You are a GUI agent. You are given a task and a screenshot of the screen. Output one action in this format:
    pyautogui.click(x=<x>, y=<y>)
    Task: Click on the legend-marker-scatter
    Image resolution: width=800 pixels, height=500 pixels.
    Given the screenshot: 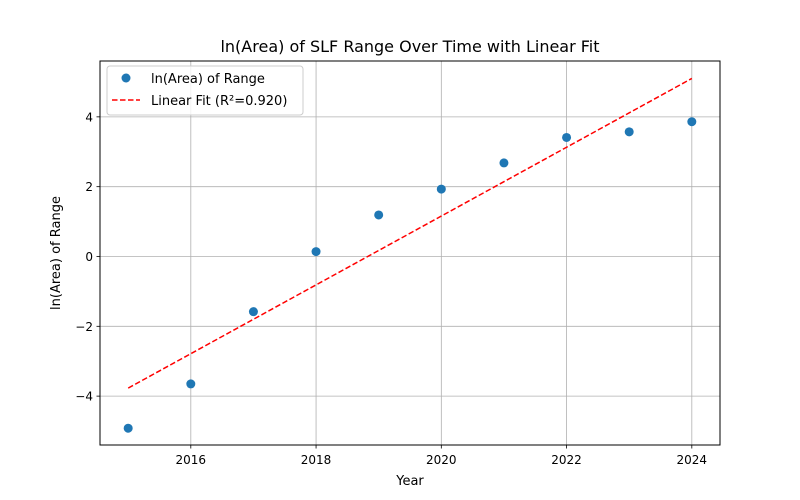 What is the action you would take?
    pyautogui.click(x=126, y=78)
    